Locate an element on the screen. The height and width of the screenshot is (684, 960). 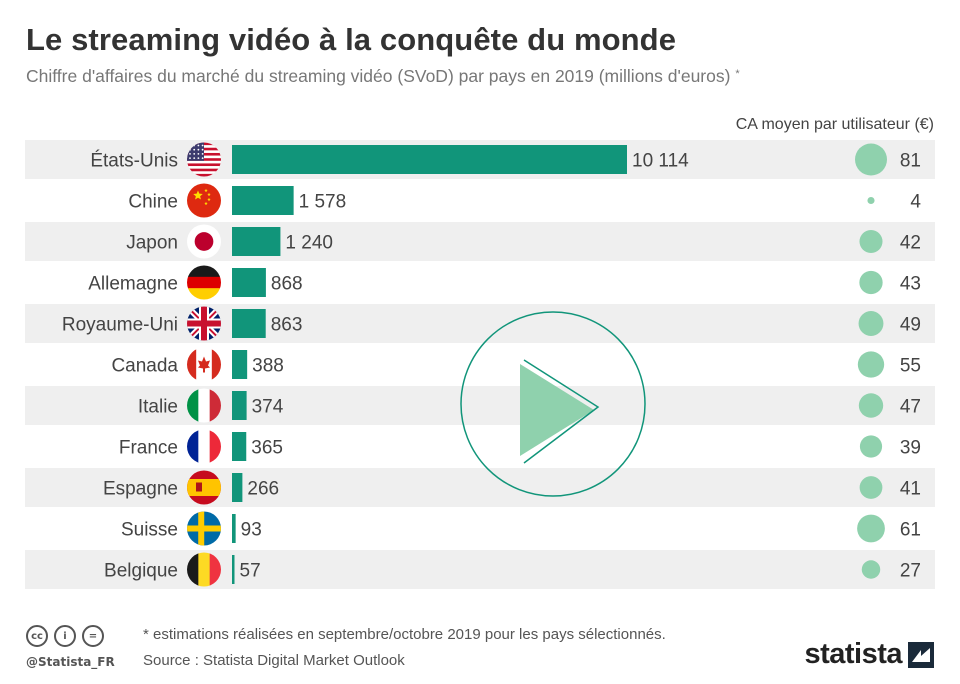
chart-row: Japon 1 240 42 is located at coordinates (480, 241).